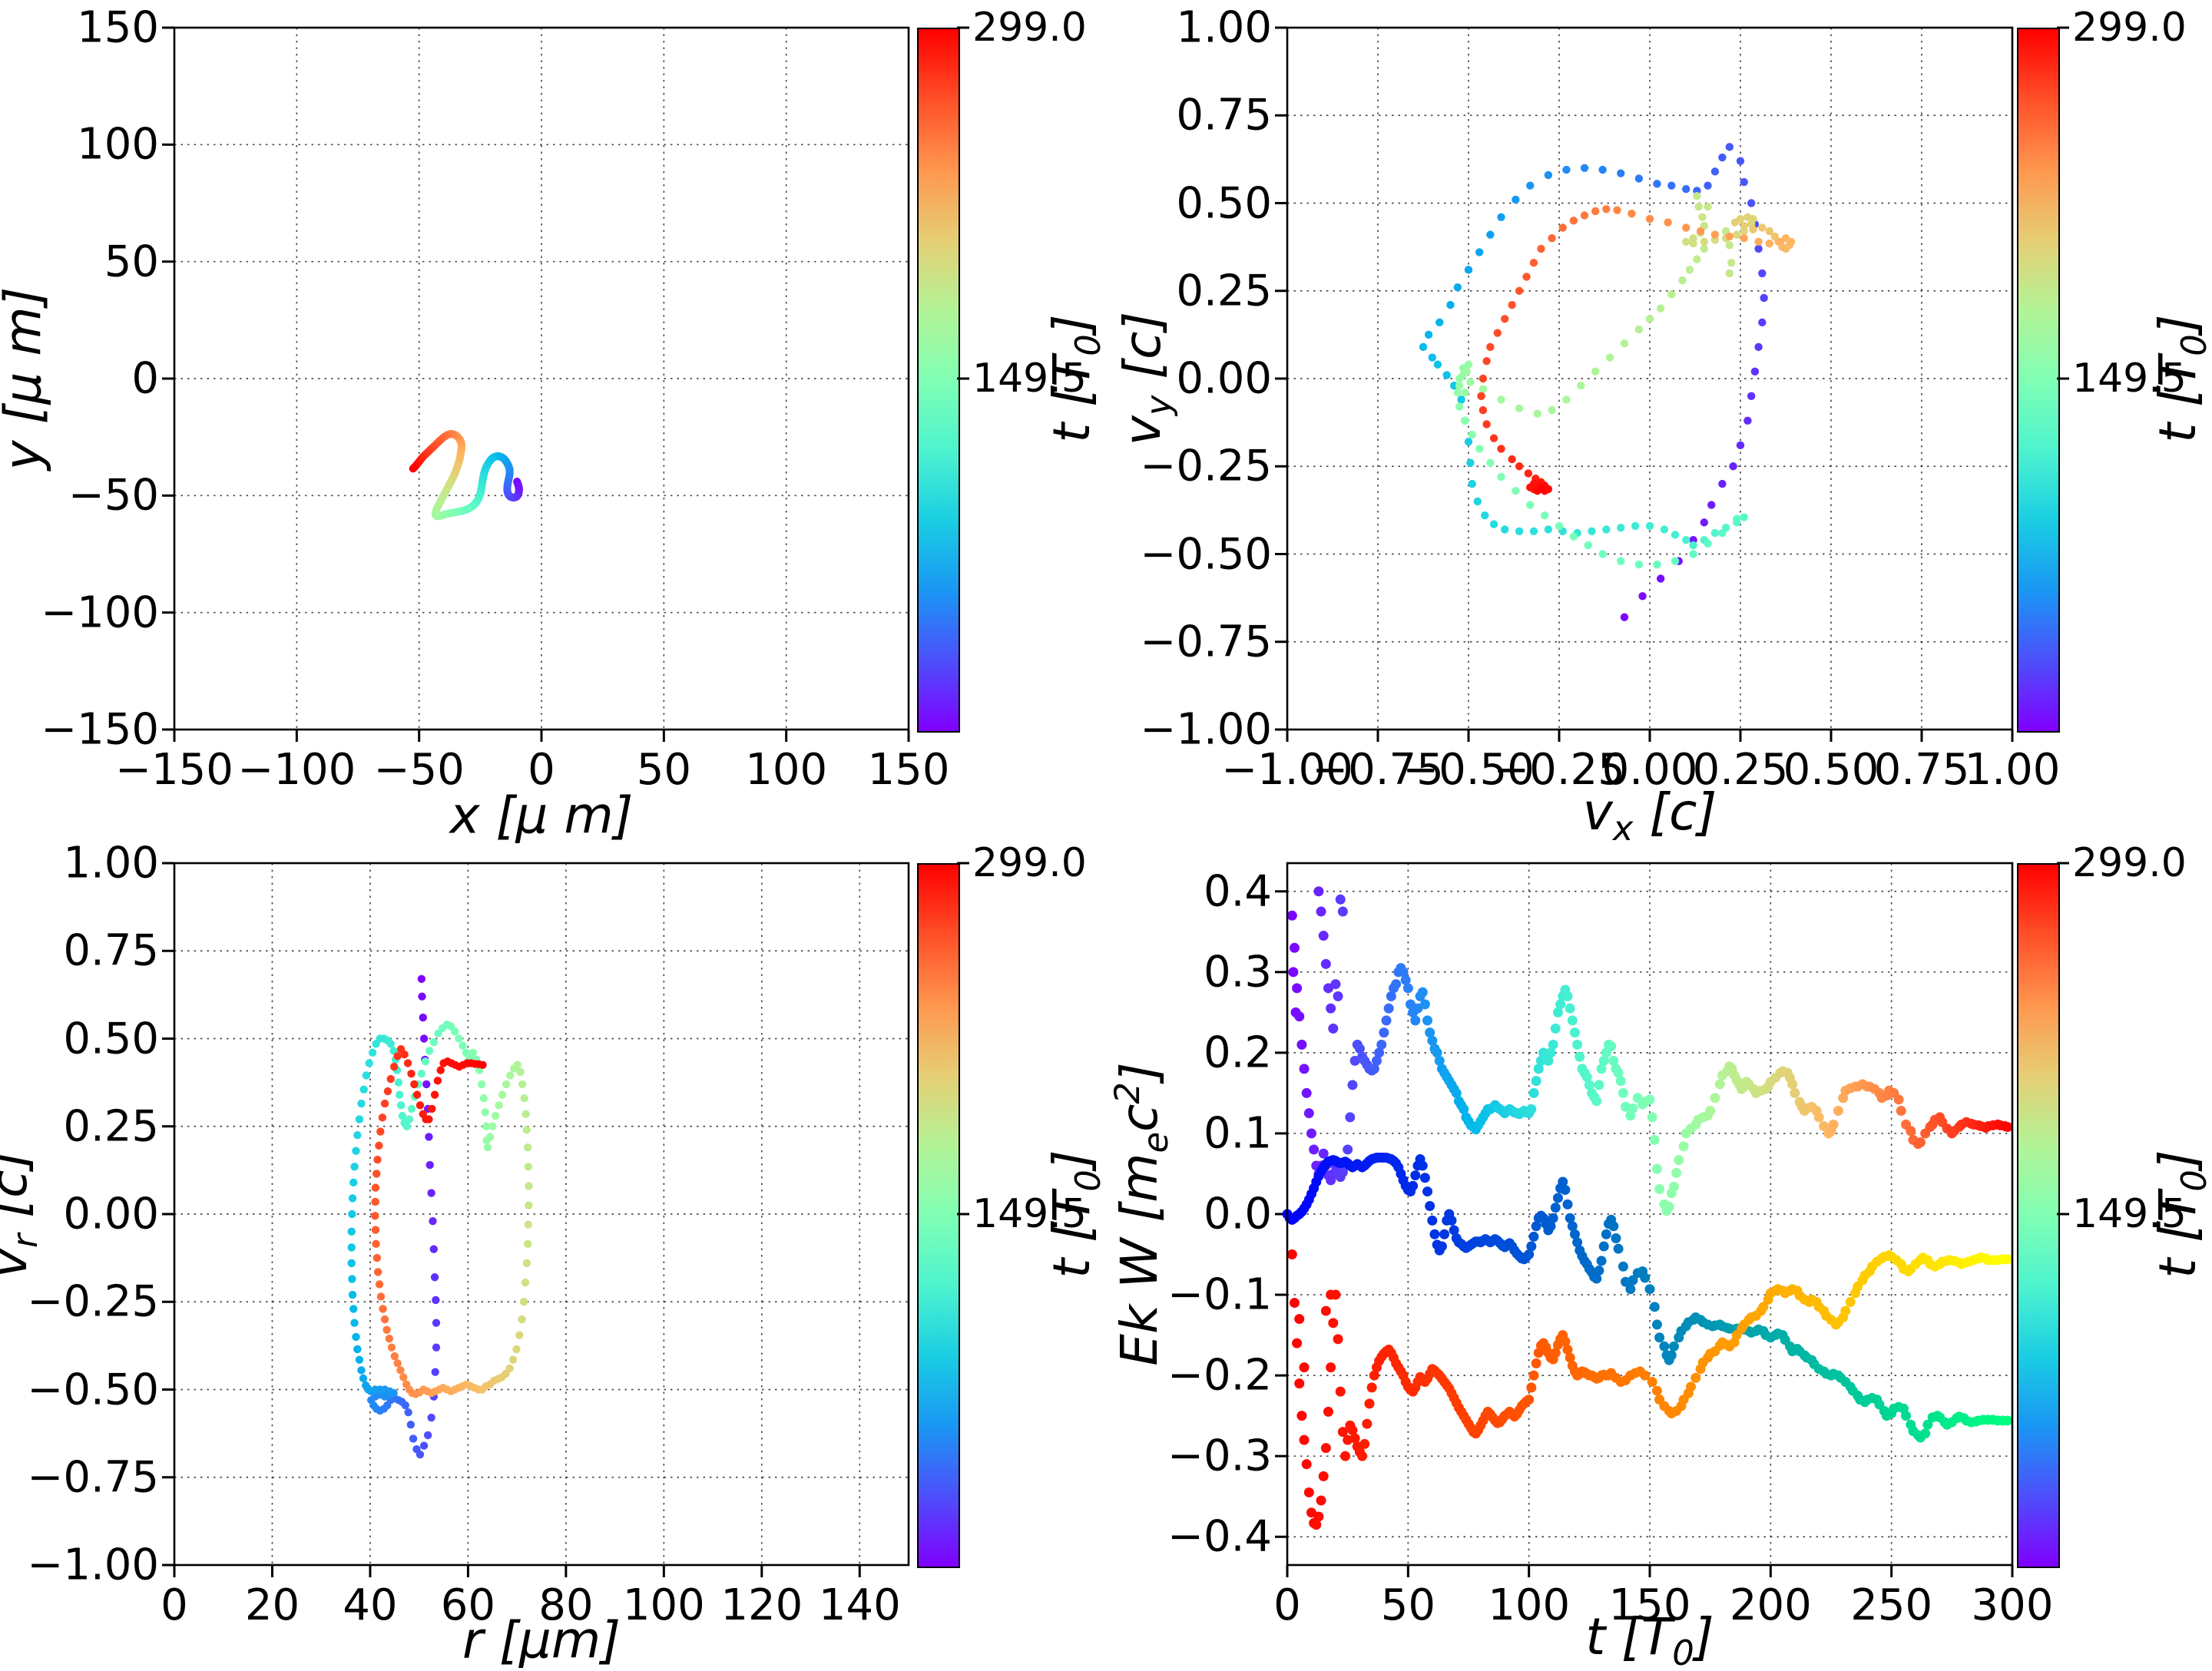 Image resolution: width=2212 pixels, height=1671 pixels. I want to click on x-tick-label: −0.75, so click(1378, 770).